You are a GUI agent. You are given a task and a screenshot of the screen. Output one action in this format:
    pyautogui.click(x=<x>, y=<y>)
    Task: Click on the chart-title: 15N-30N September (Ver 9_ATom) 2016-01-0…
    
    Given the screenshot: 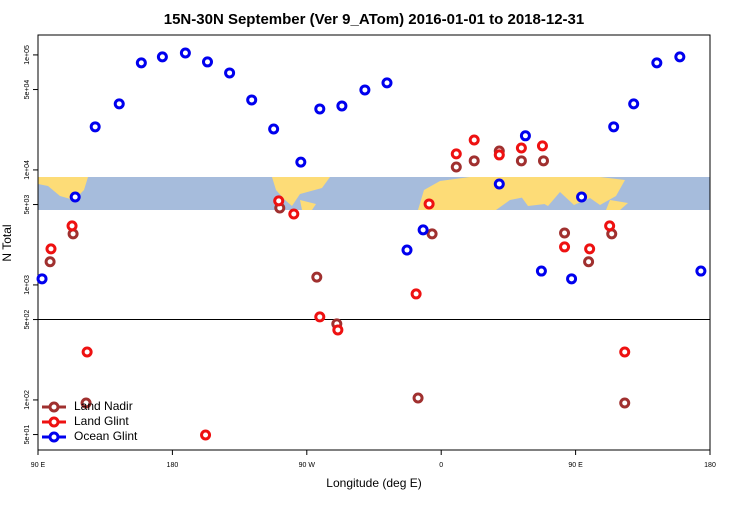 What is the action you would take?
    pyautogui.click(x=374, y=19)
    